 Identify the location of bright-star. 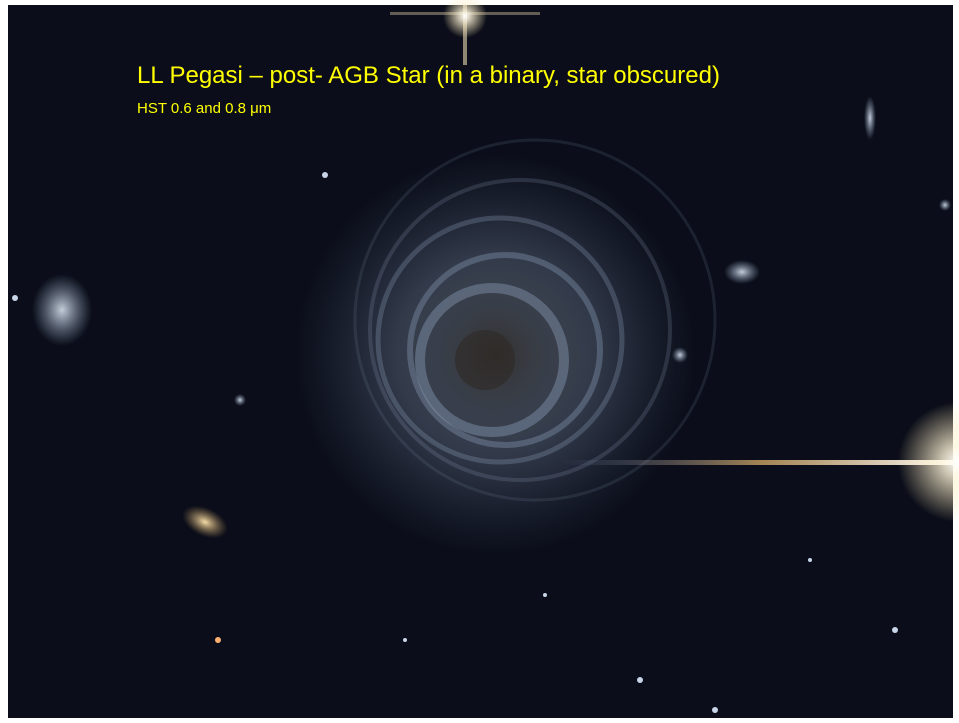
(928, 462).